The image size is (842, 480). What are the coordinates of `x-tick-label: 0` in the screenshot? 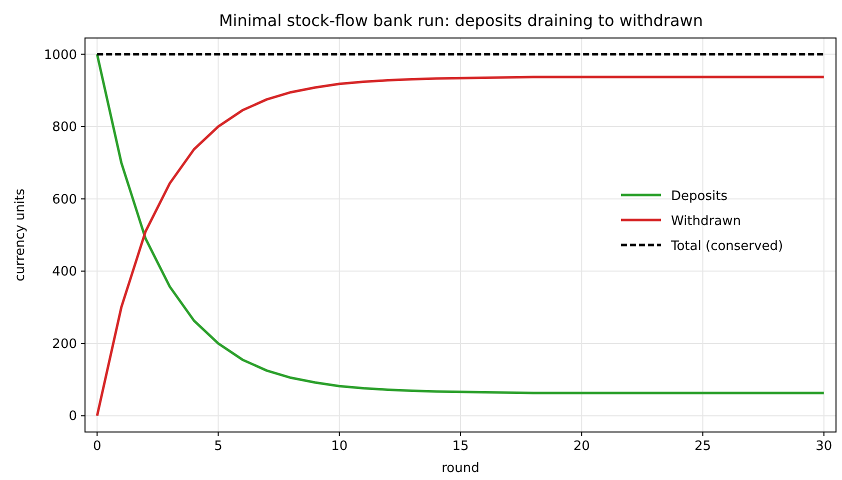 It's located at (97, 446).